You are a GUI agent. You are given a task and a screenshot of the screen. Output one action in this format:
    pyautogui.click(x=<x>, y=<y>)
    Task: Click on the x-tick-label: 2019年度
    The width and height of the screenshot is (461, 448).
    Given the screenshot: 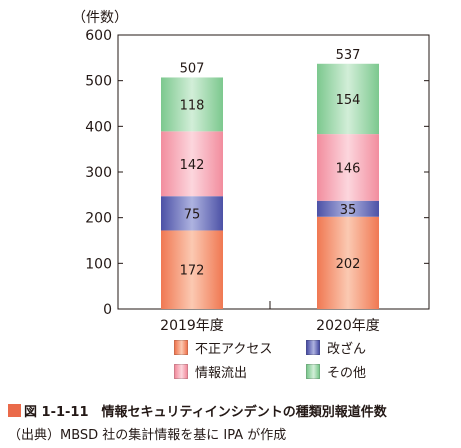 What is the action you would take?
    pyautogui.click(x=192, y=326)
    